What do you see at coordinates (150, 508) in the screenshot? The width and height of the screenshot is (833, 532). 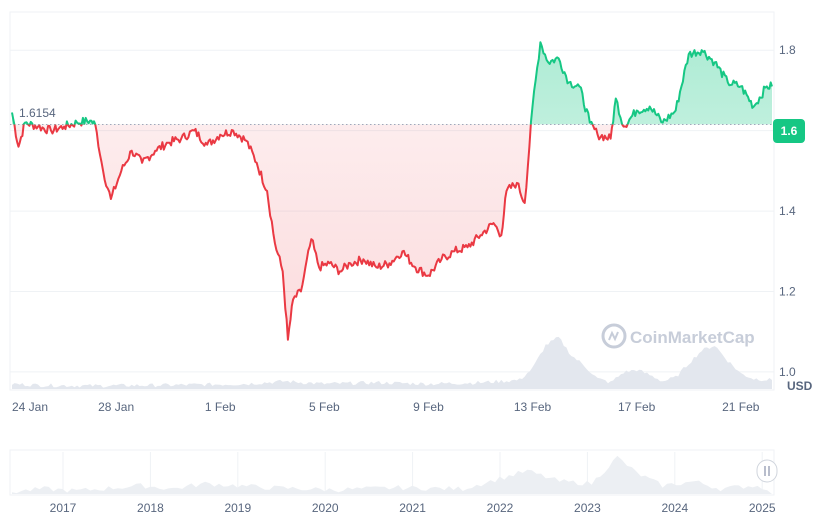 I see `navigator-year-label: 2018` at bounding box center [150, 508].